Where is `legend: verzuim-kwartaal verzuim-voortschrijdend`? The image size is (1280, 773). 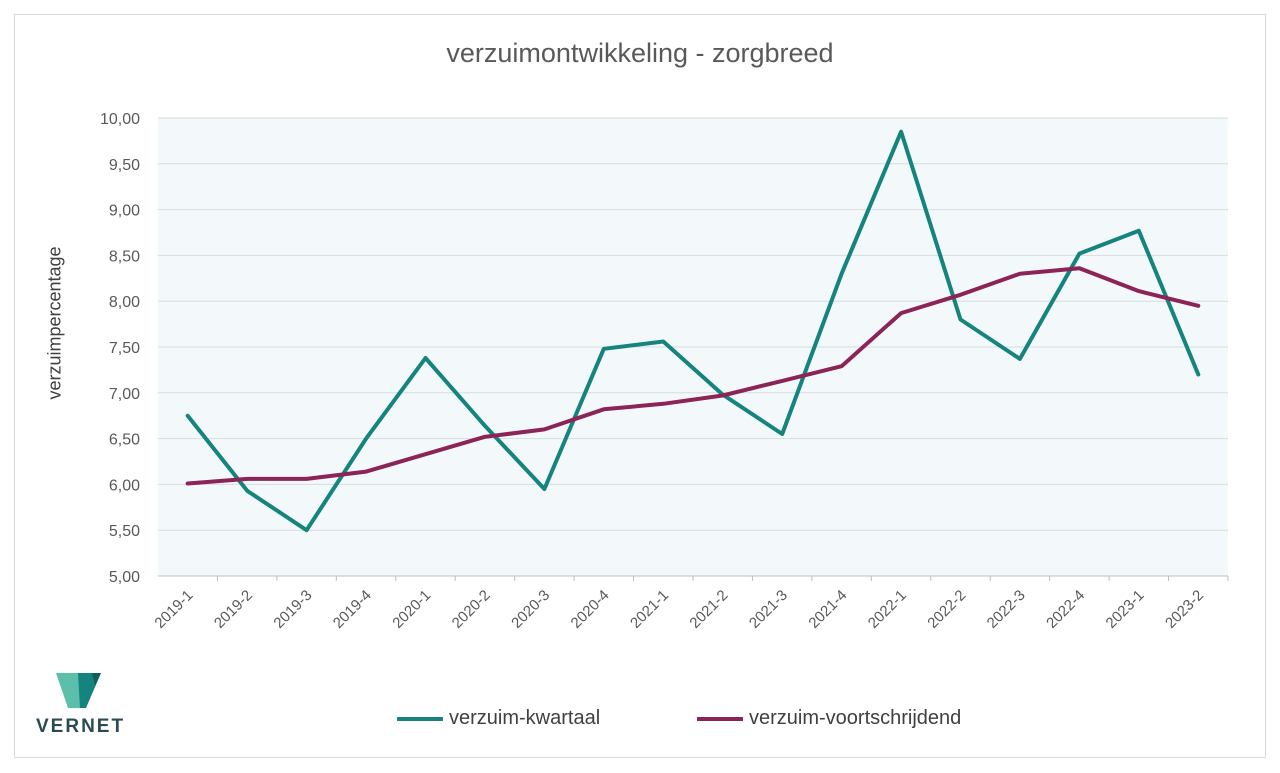 legend: verzuim-kwartaal verzuim-voortschrijdend is located at coordinates (640, 722).